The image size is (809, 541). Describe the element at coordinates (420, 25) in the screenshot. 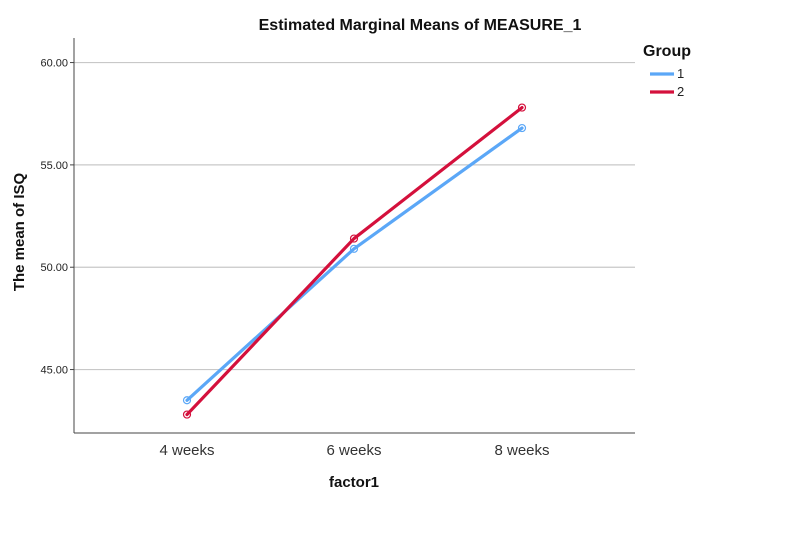

I see `chart-title: Estimated Marginal Means of MEASURE_1` at that location.